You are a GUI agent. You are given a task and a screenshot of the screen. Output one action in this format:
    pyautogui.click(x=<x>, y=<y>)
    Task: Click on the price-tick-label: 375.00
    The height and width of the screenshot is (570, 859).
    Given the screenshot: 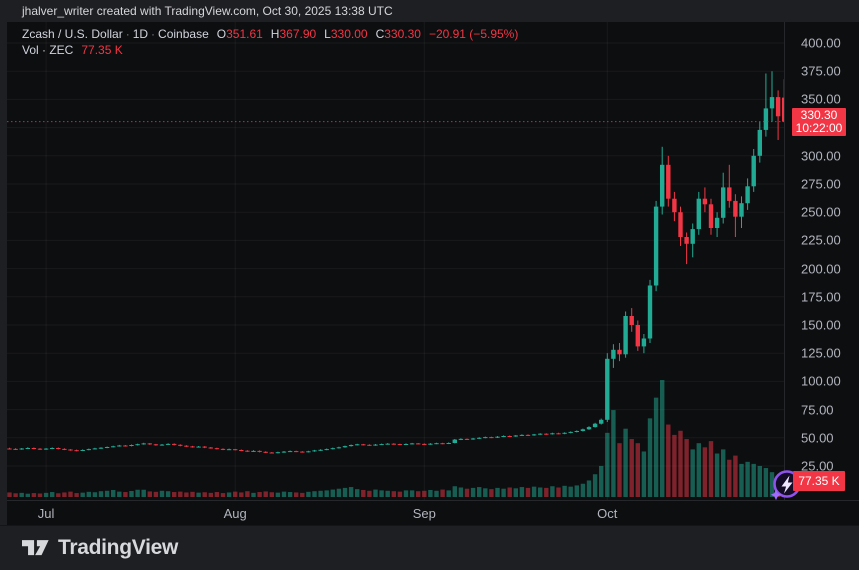 What is the action you would take?
    pyautogui.click(x=821, y=71)
    